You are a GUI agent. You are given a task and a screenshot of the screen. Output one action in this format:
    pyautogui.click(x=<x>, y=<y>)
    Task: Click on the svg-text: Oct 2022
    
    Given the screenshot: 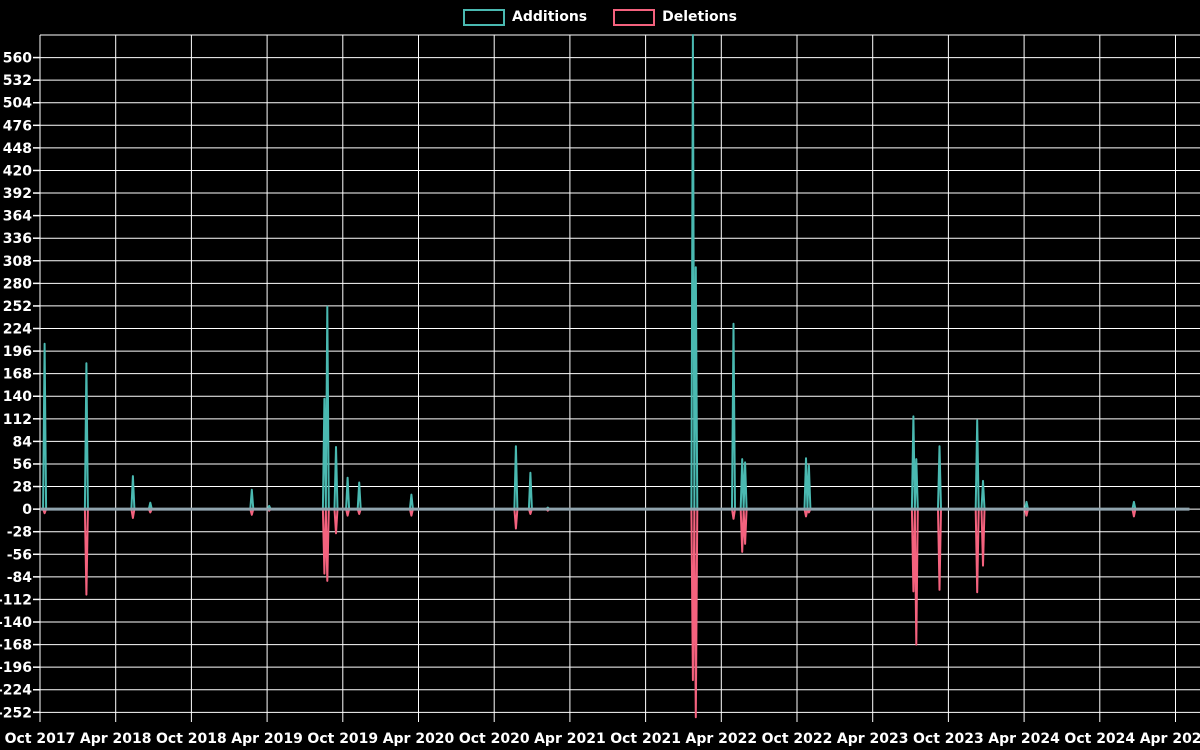 What is the action you would take?
    pyautogui.click(x=797, y=739)
    